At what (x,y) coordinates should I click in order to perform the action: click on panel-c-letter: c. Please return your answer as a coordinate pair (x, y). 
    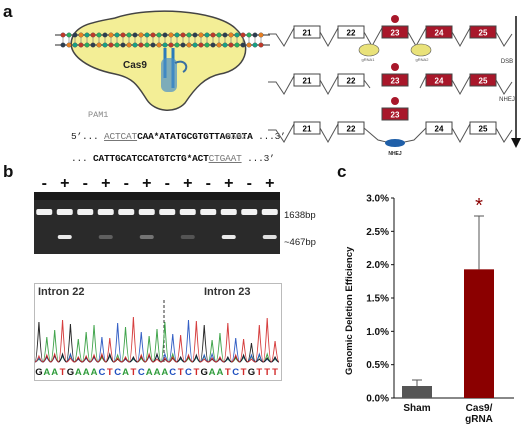
    Looking at the image, I should click on (342, 171).